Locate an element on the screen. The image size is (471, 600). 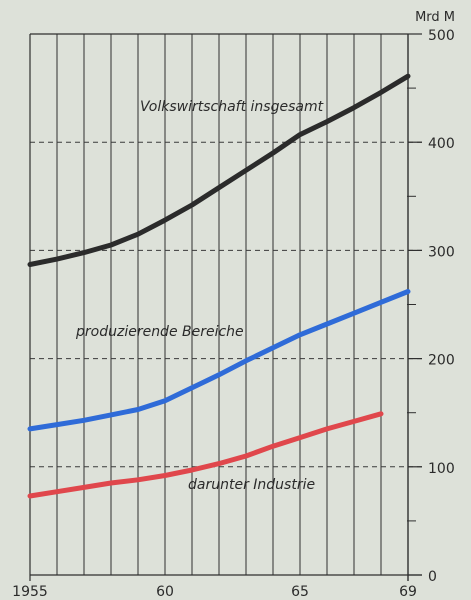
x-tick-label: 69 is located at coordinates (408, 592).